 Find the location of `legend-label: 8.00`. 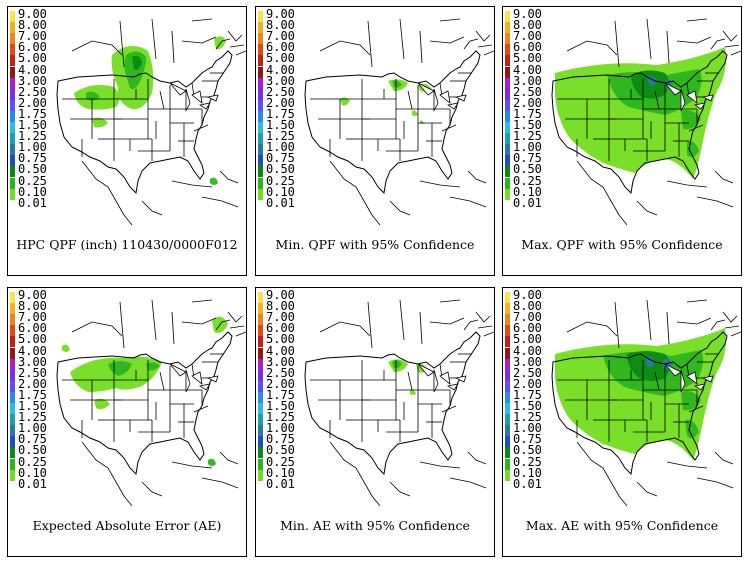

legend-label: 8.00 is located at coordinates (32, 306).